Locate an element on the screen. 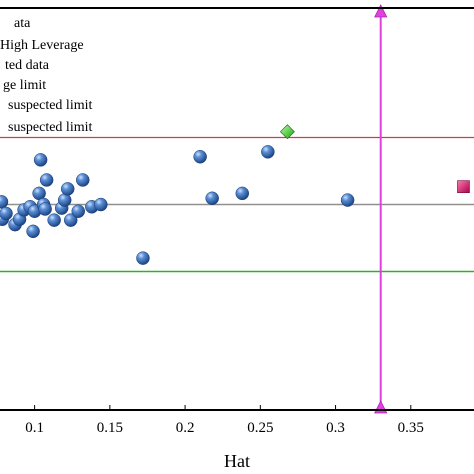  x-axis-label: Hat is located at coordinates (237, 461).